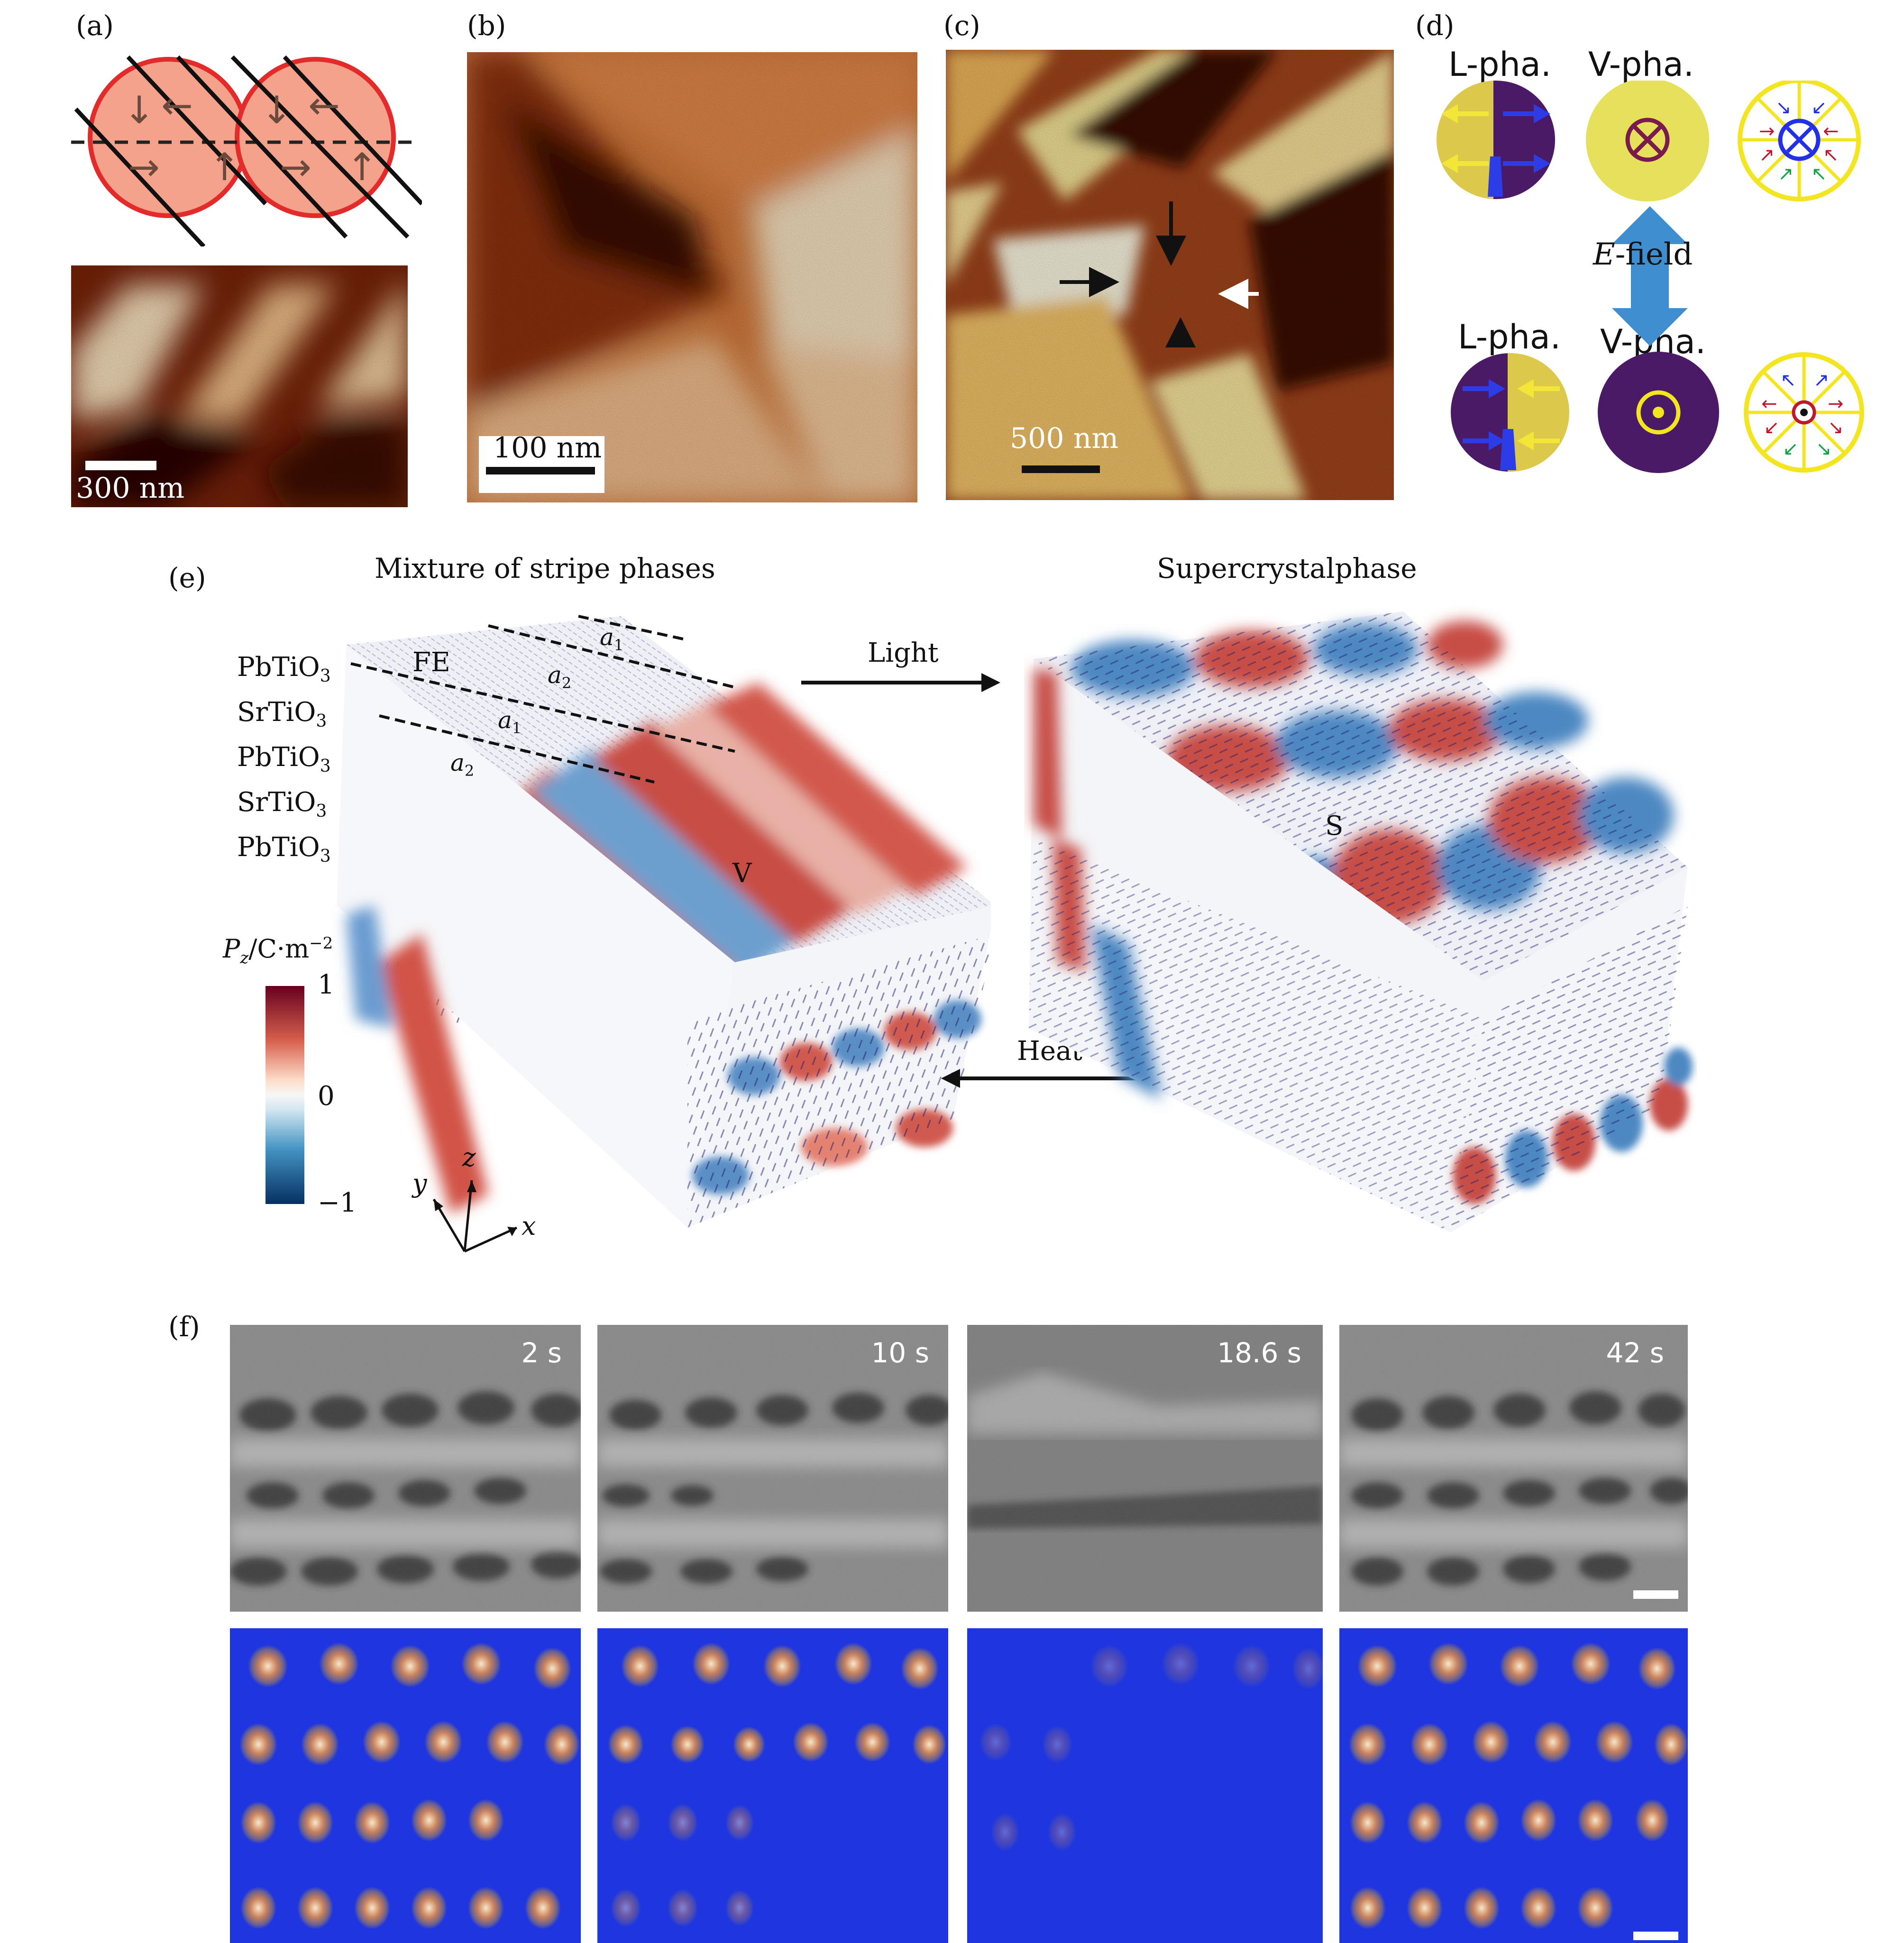 Image resolution: width=1904 pixels, height=1943 pixels. What do you see at coordinates (131, 489) in the screenshot?
I see `panel-a-scale-label: 300 nm` at bounding box center [131, 489].